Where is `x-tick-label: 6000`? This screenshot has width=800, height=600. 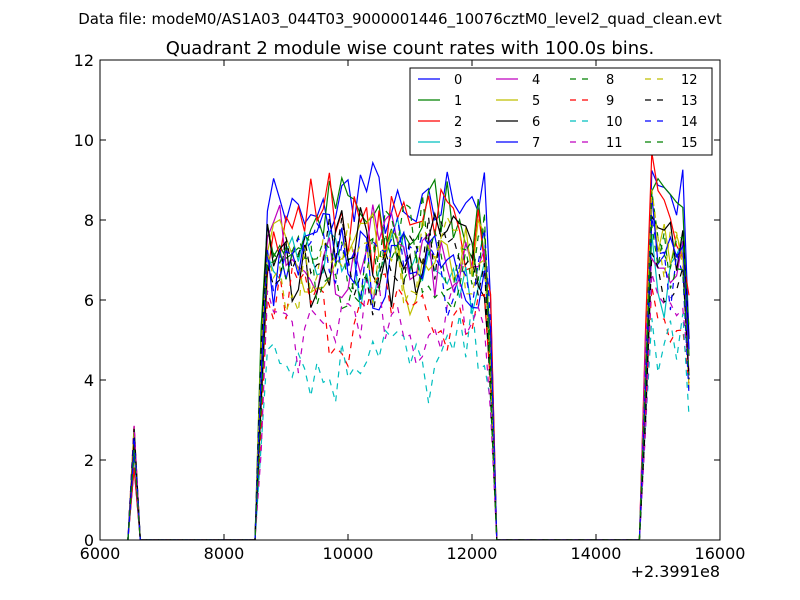 x-tick-label: 6000 is located at coordinates (100, 553).